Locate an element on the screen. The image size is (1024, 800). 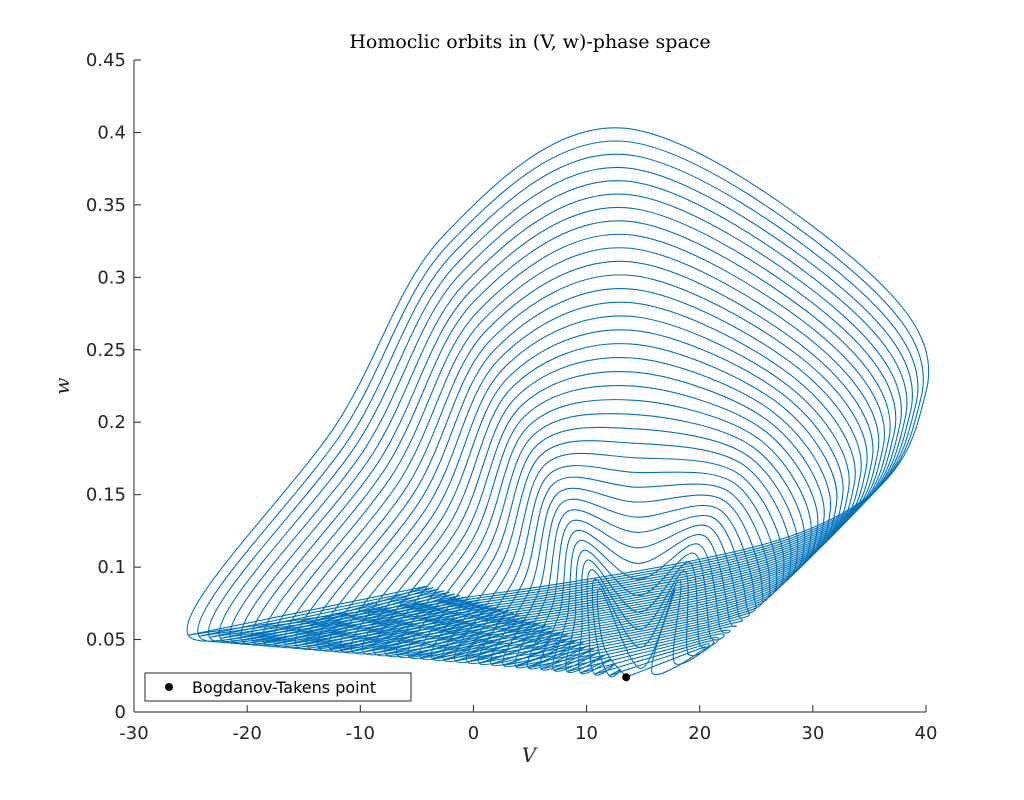
y-tick-label: 0.15 is located at coordinates (106, 495).